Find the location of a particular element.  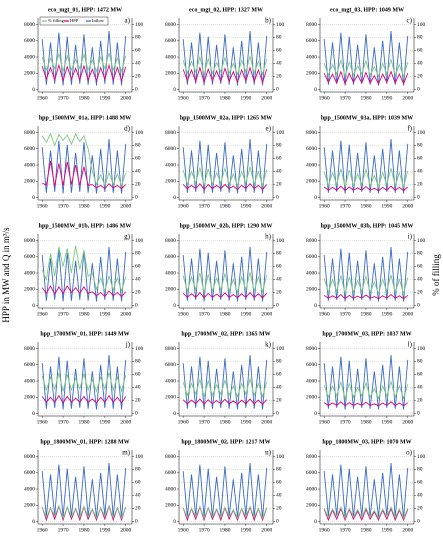

panel-label: e) is located at coordinates (269, 129).